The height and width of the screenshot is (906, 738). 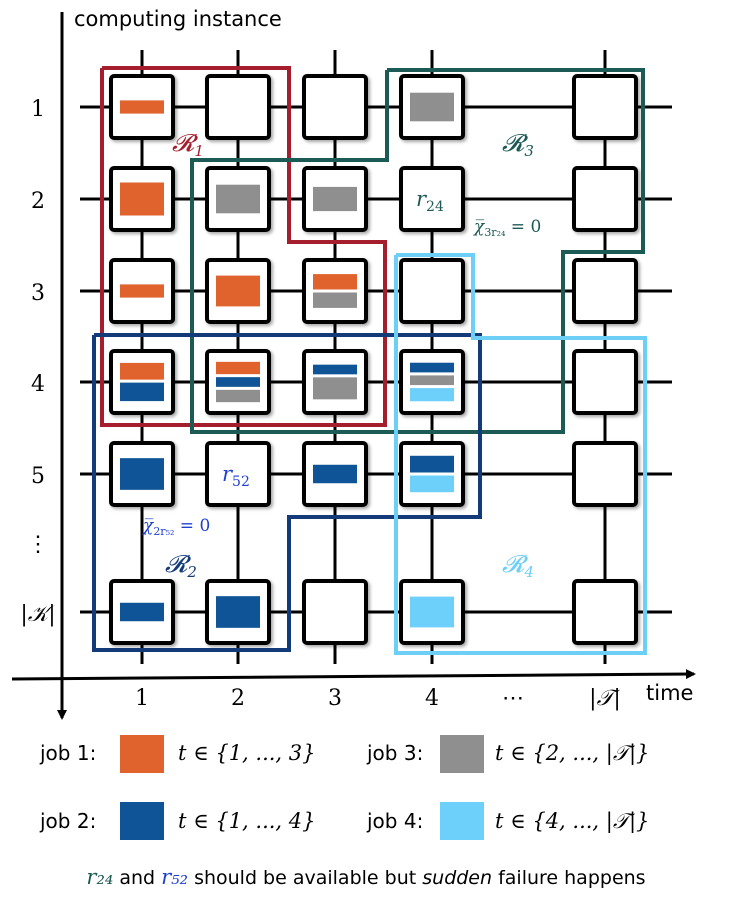 I want to click on legend-item-job3: job 3: t ∈ {2, ..., |𝒯|}, so click(x=507, y=754).